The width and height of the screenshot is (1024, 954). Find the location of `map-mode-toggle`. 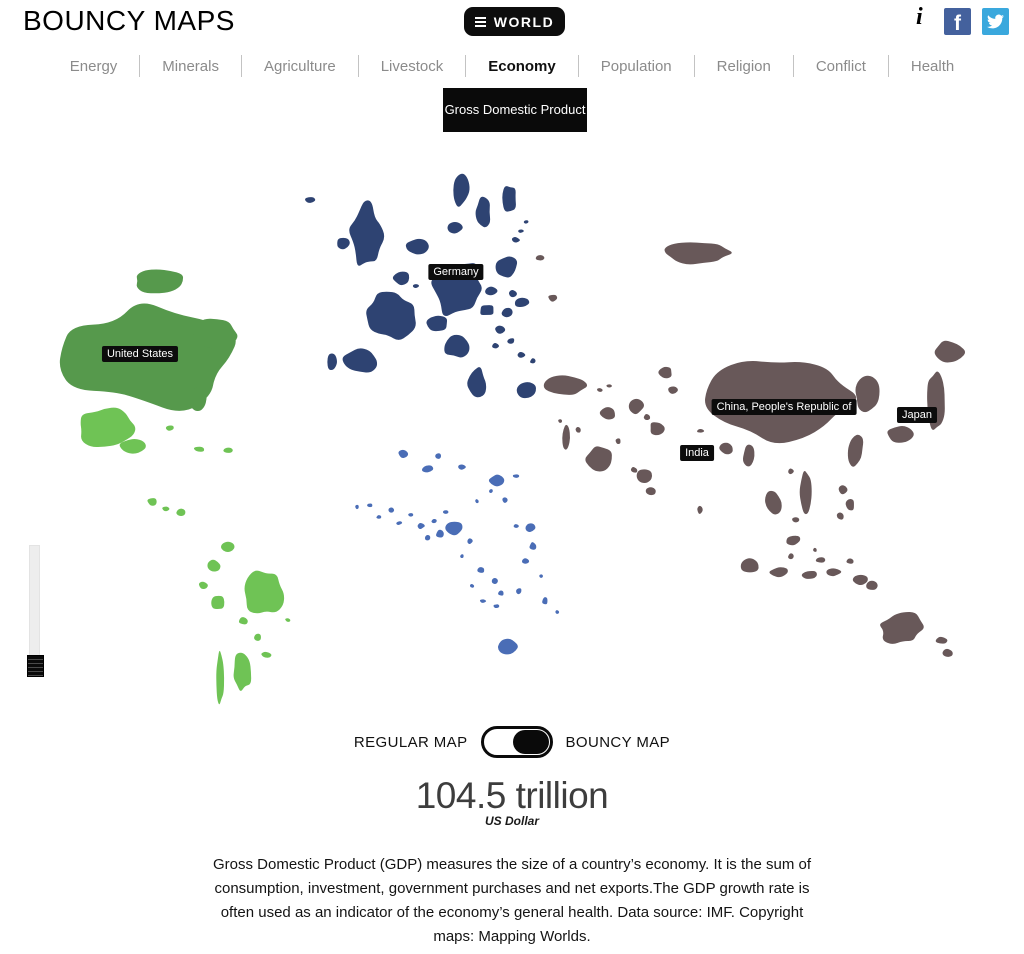

map-mode-toggle is located at coordinates (516, 742).